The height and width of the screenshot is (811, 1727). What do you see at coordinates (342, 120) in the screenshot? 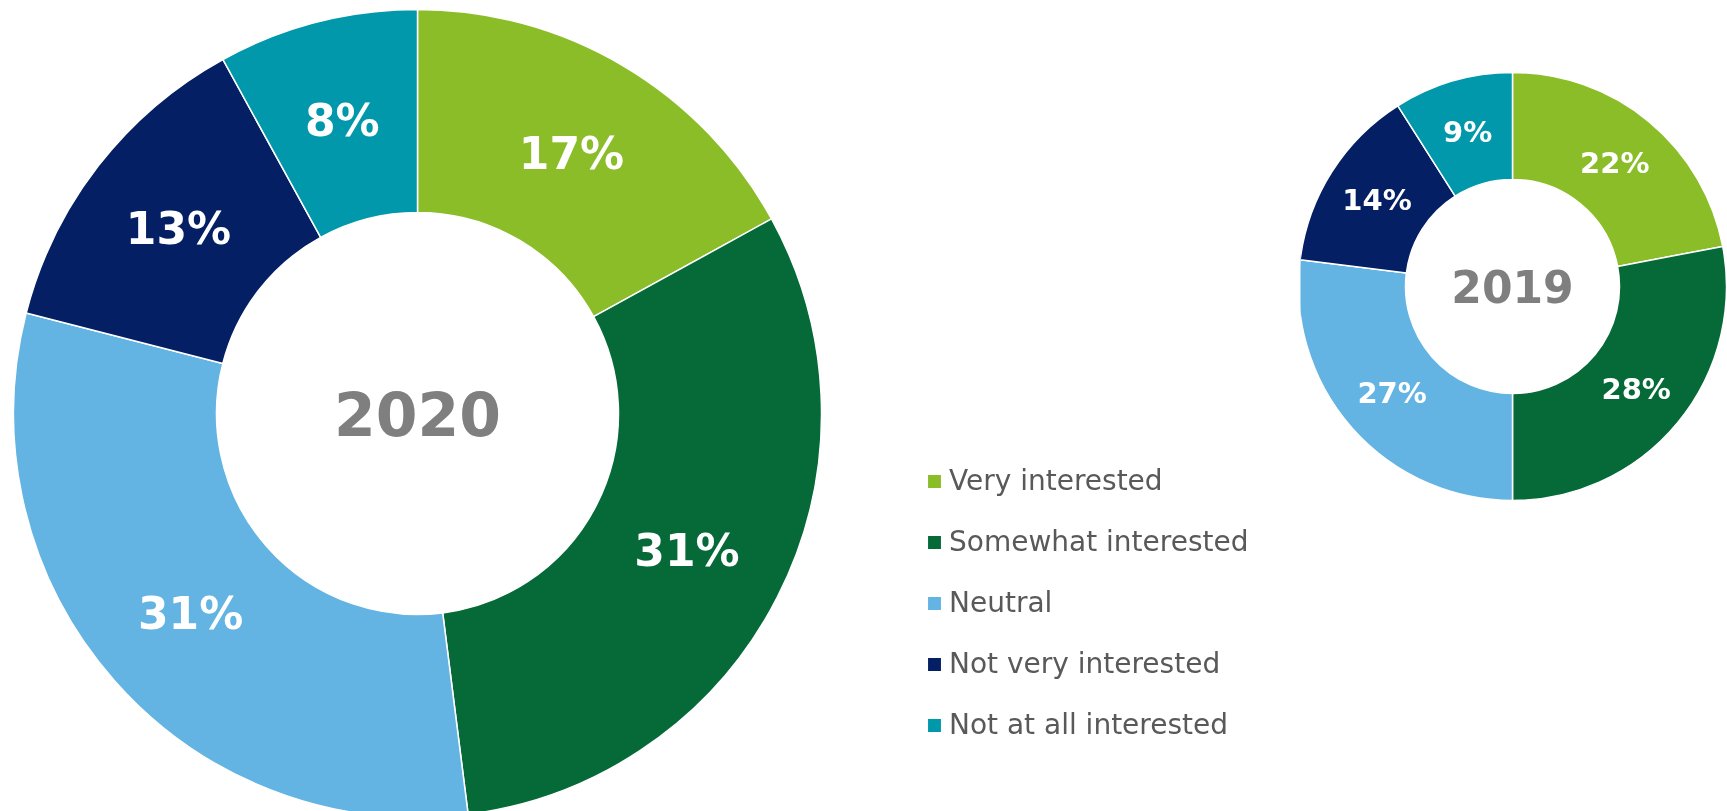
I see `data-label: 8%` at bounding box center [342, 120].